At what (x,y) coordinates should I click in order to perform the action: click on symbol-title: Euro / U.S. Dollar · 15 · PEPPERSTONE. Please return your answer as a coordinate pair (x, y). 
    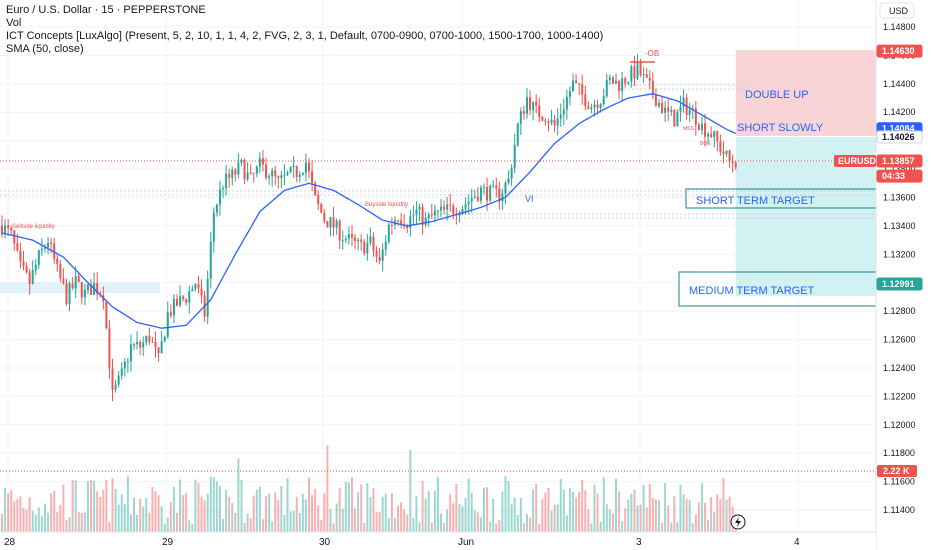
    Looking at the image, I should click on (106, 10).